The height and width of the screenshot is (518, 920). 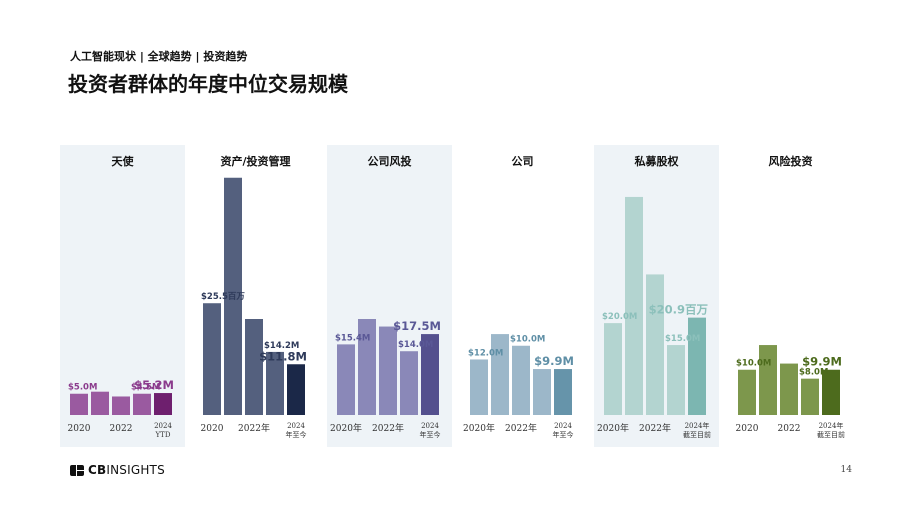 I want to click on chart-title: 天使, so click(x=122, y=161).